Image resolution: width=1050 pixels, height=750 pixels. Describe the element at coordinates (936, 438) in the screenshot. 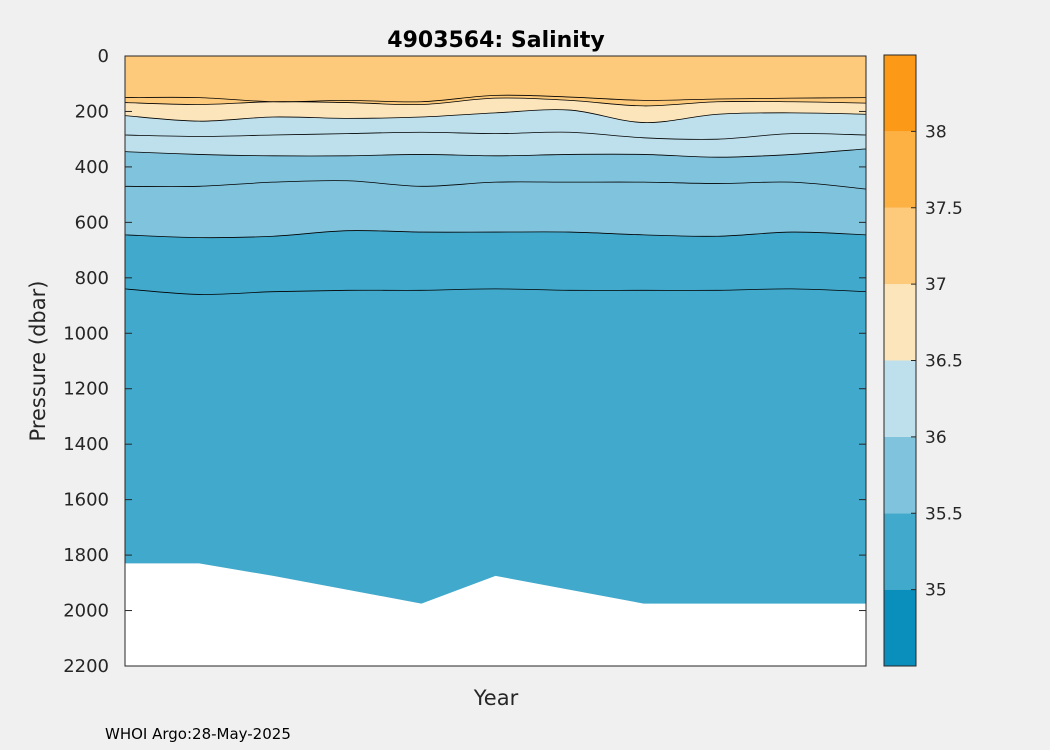

I see `colorbar-tick-label: 36` at that location.